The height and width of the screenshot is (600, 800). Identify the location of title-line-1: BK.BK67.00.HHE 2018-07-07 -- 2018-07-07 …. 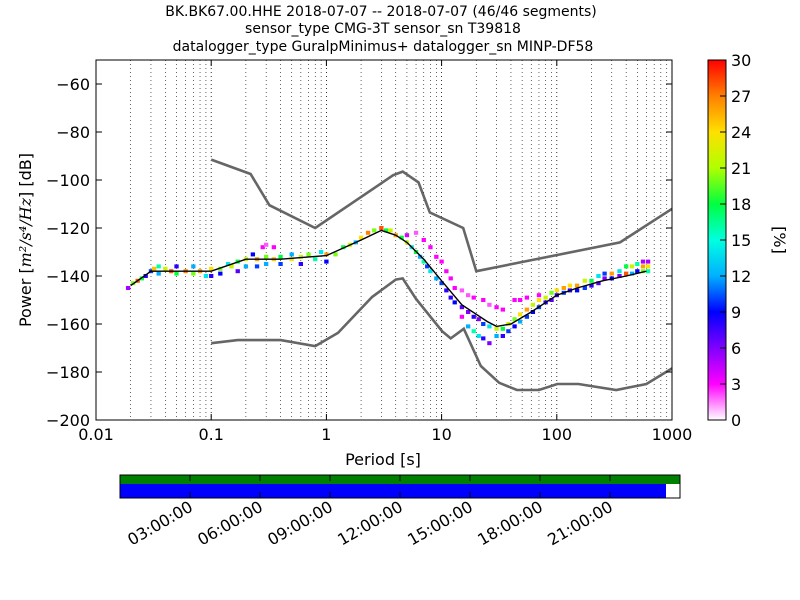
(381, 12).